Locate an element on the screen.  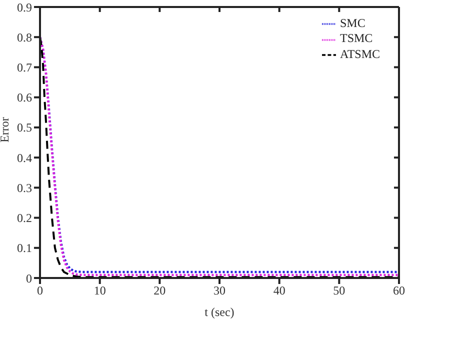
y-tick-label: 0.6 is located at coordinates (24, 97).